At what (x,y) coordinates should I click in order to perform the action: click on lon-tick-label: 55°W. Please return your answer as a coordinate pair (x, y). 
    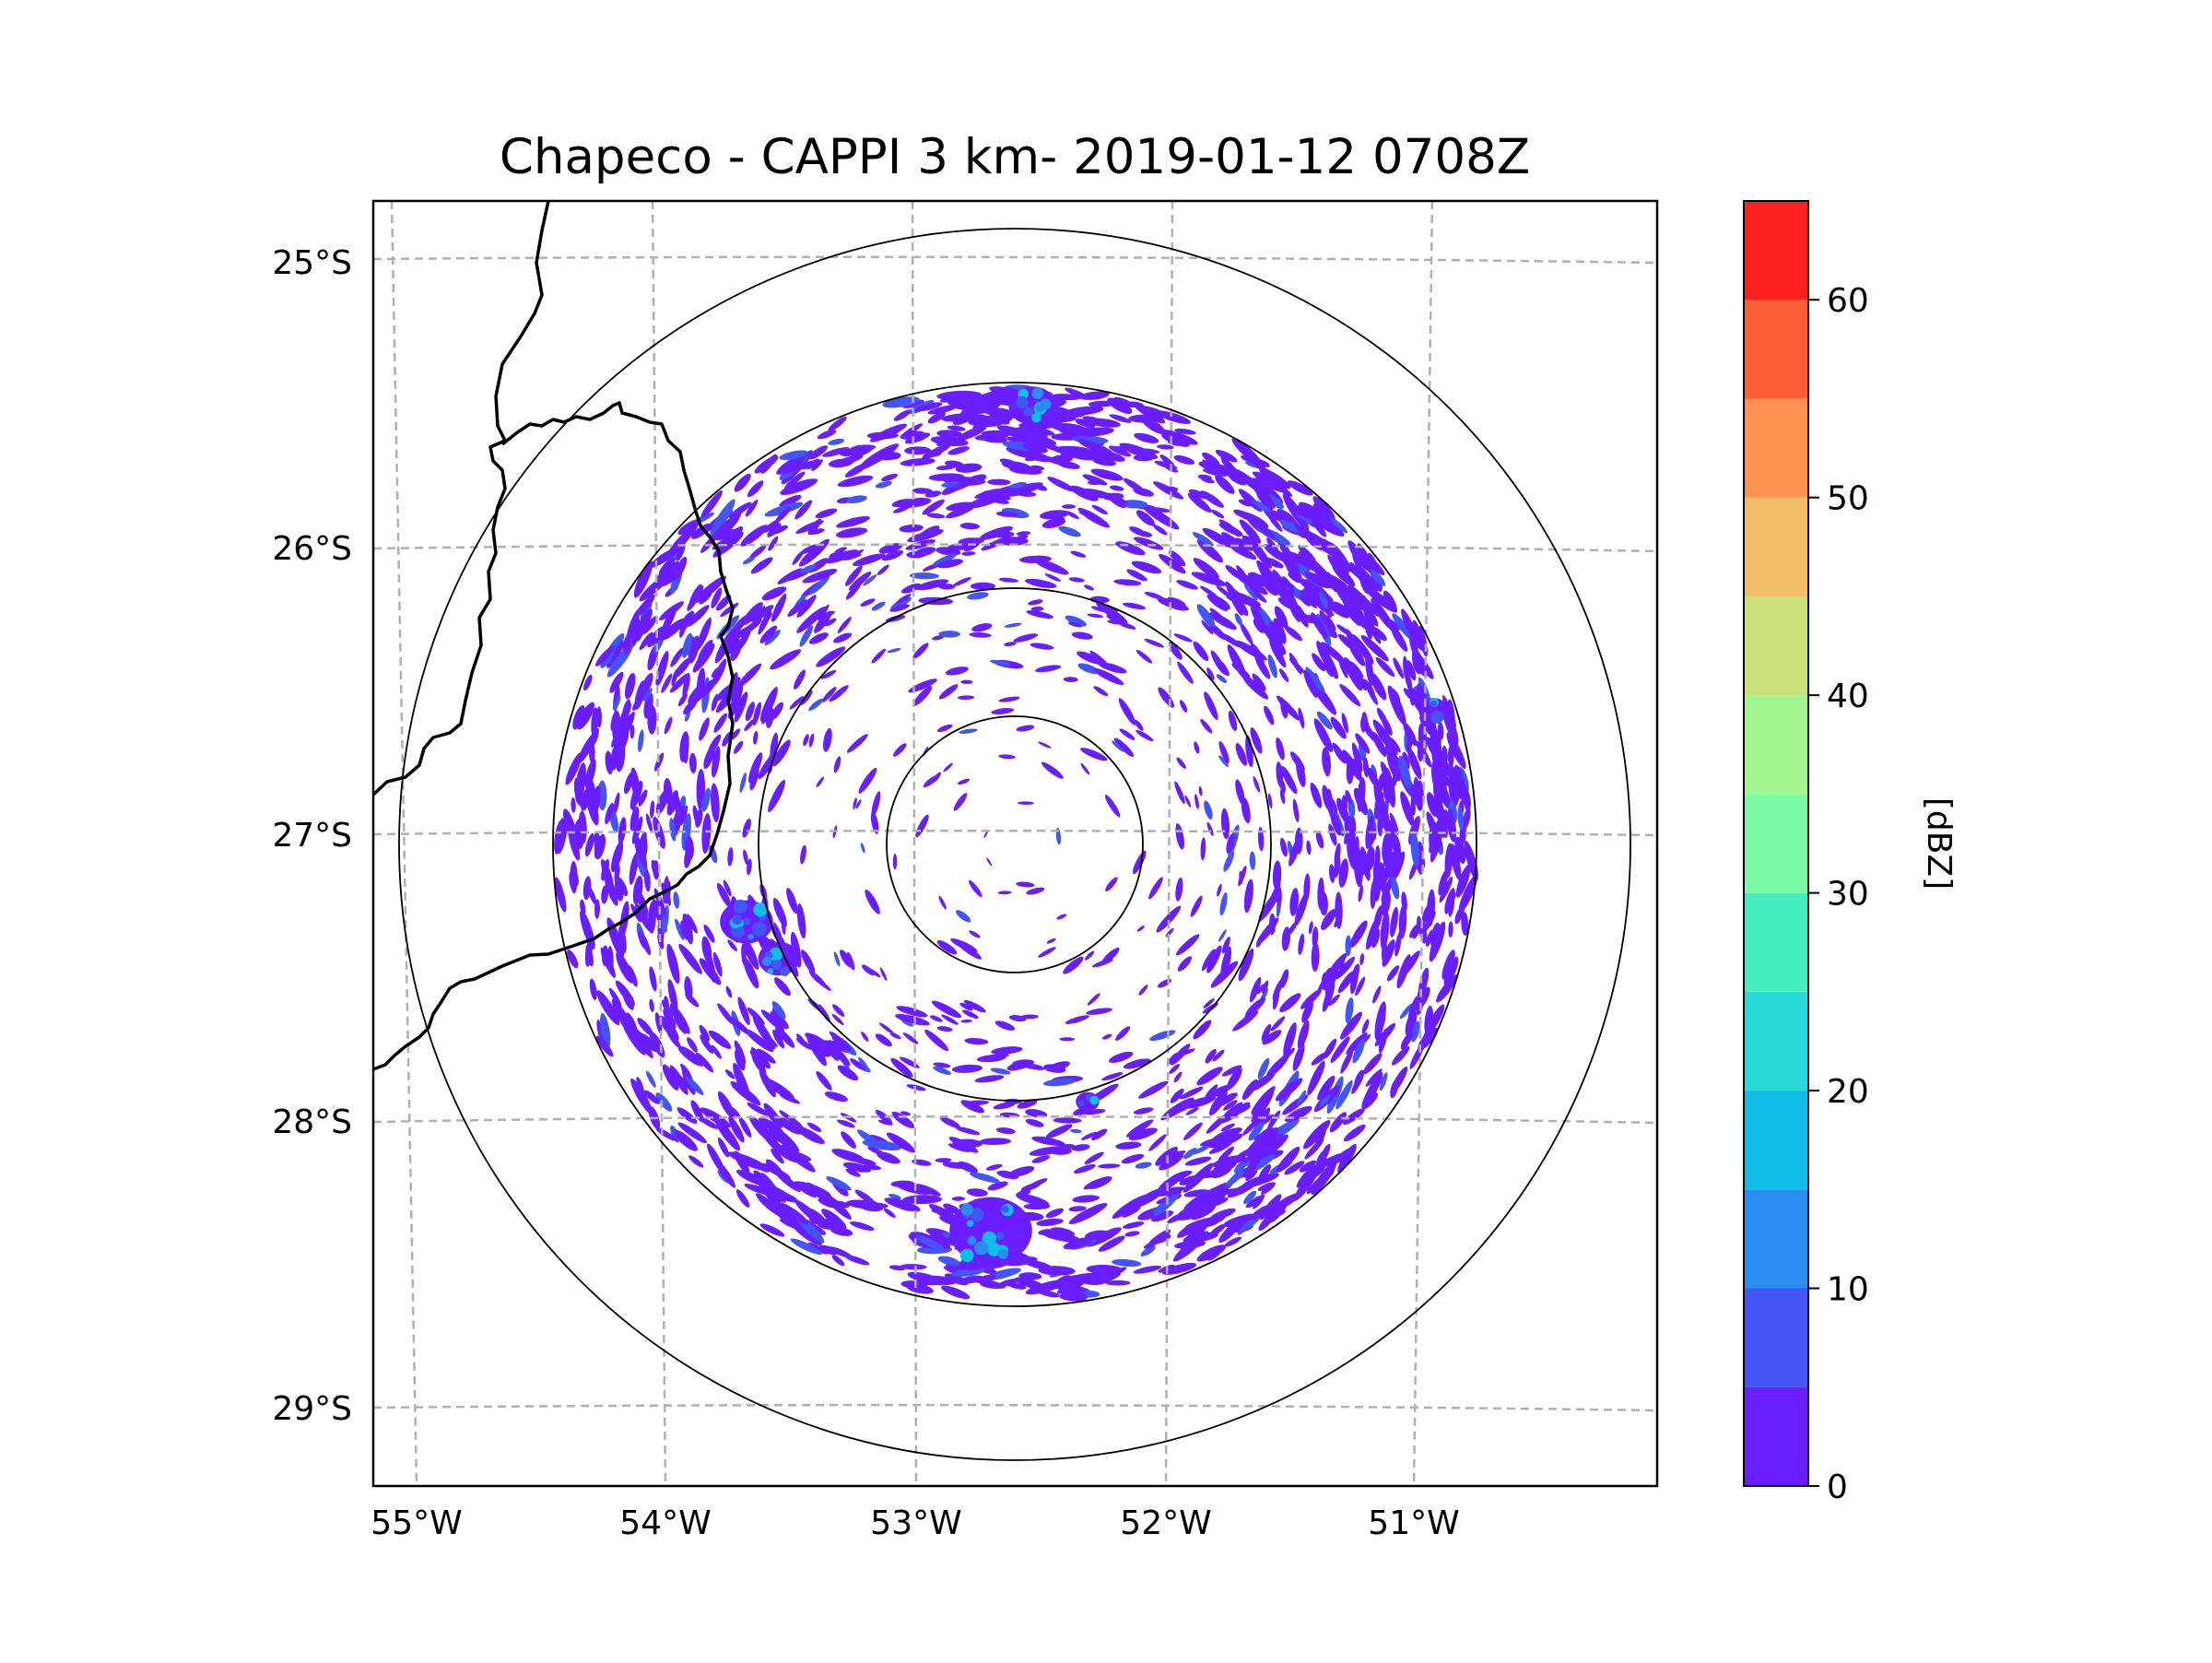
    Looking at the image, I should click on (416, 1523).